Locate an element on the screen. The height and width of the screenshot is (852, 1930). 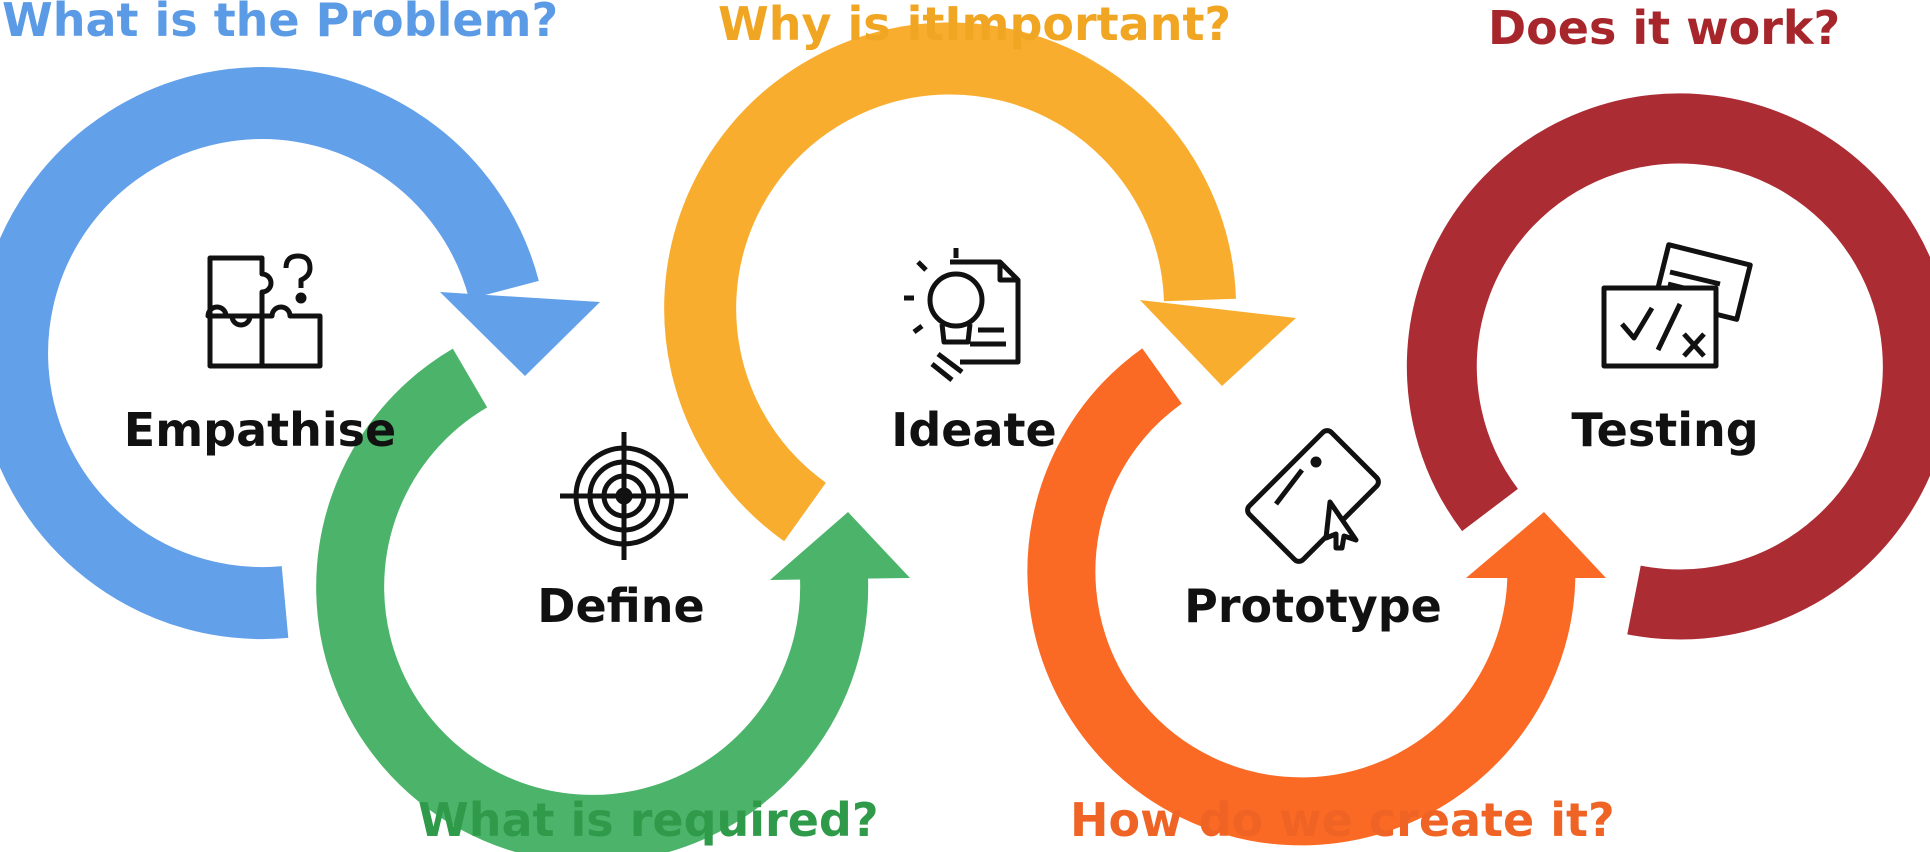
question-works: Does it work? is located at coordinates (1664, 28).